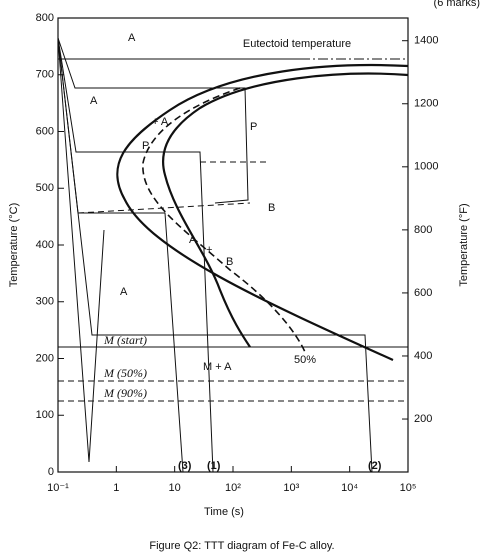  Describe the element at coordinates (58, 488) in the screenshot. I see `x-tick-label: 10⁻¹` at that location.